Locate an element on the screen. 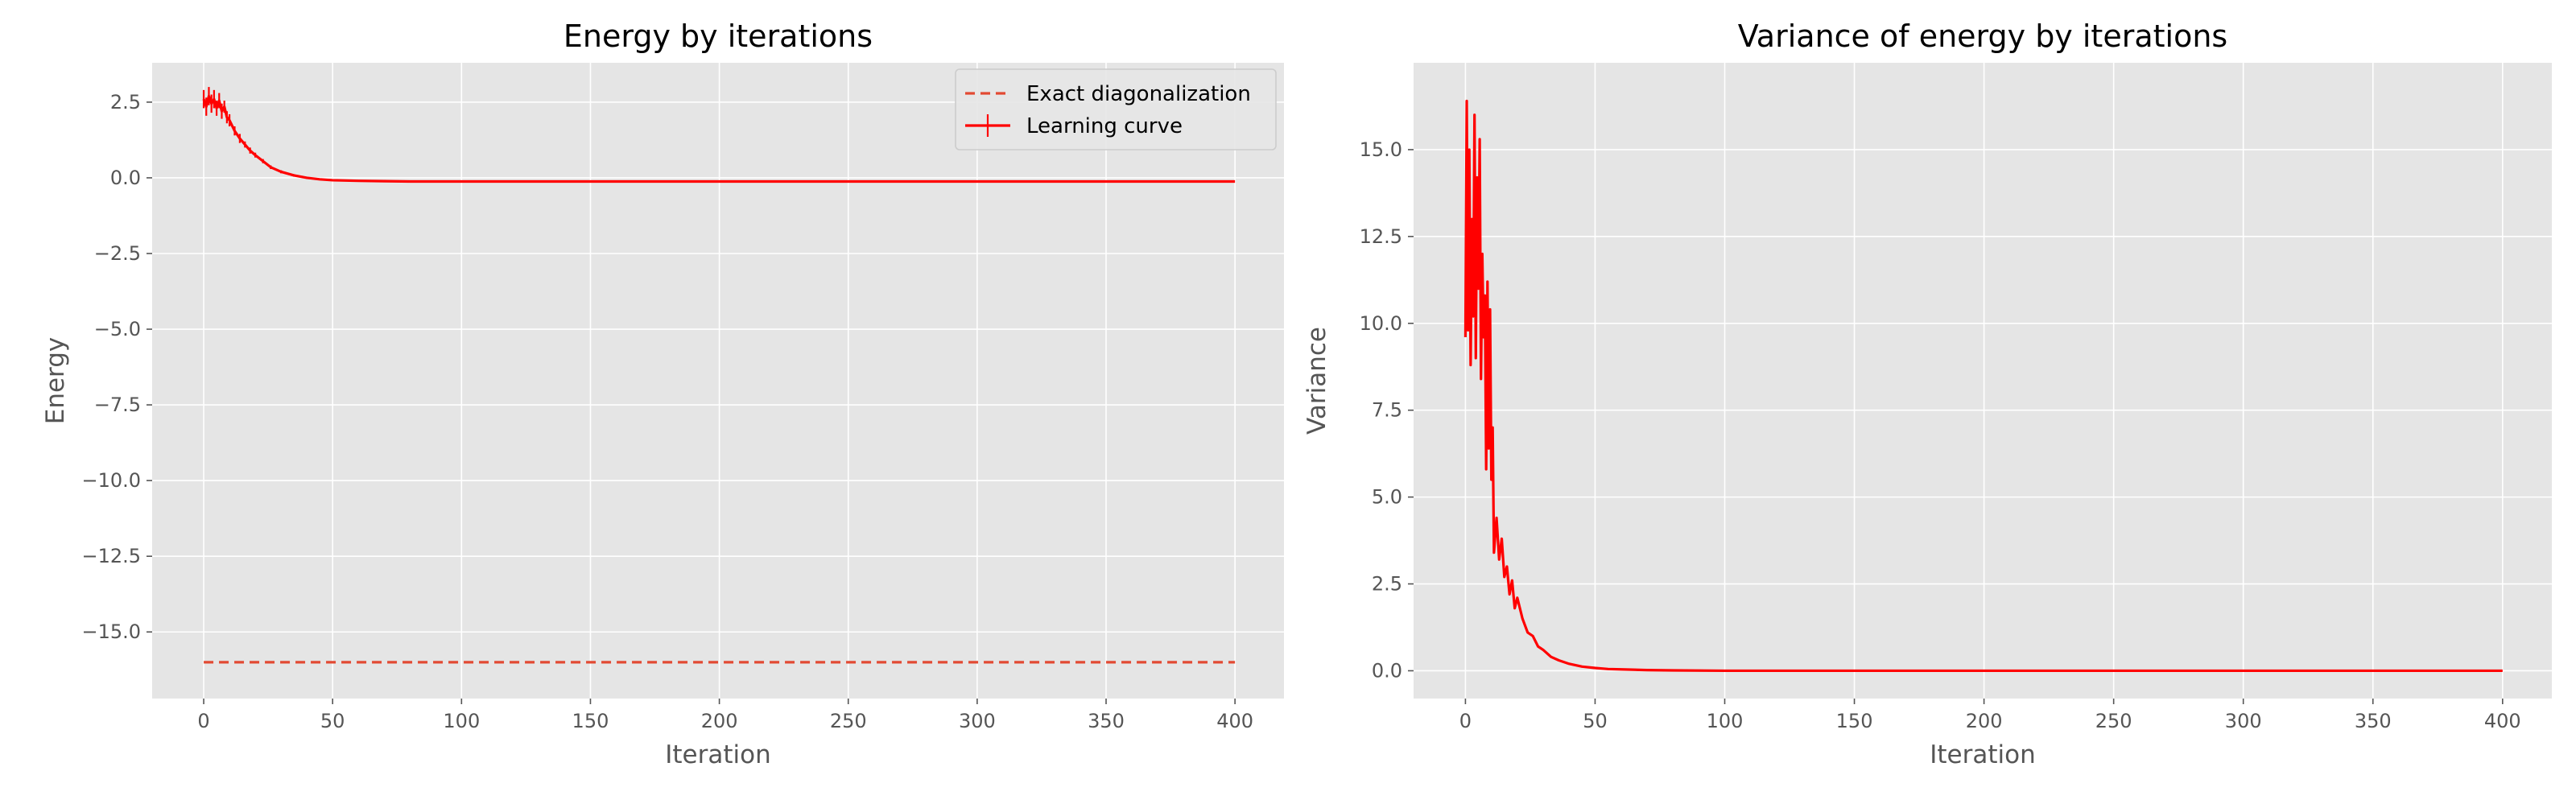 The height and width of the screenshot is (808, 2576). legend-box is located at coordinates (1116, 109).